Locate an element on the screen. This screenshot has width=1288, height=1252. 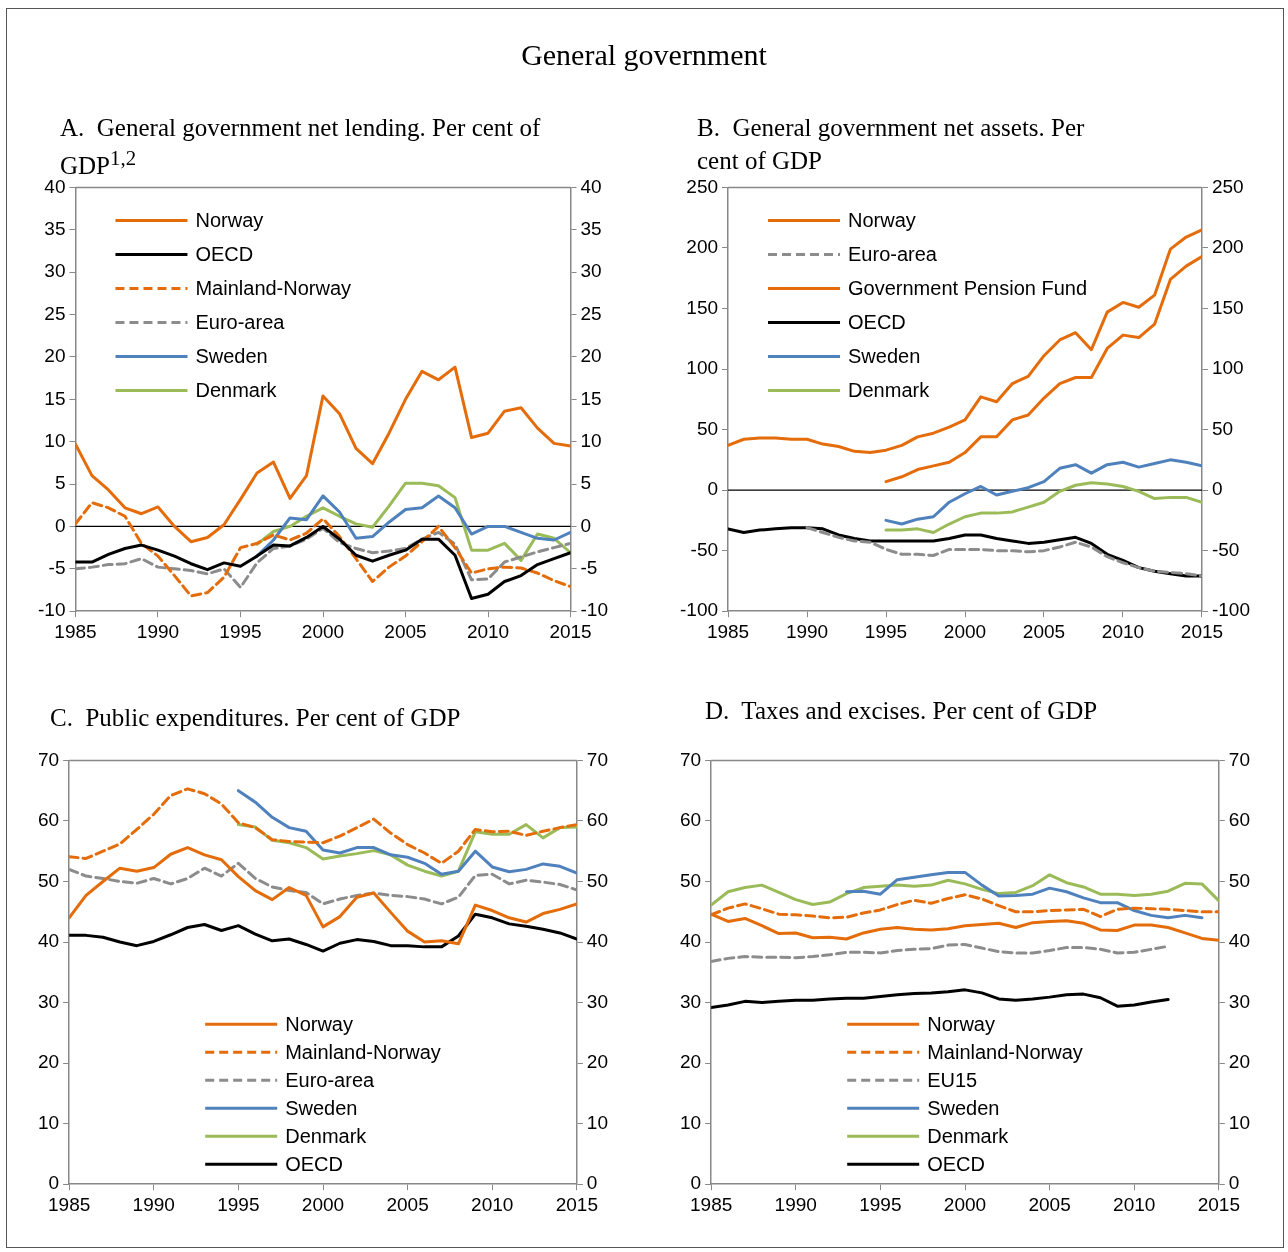
y2-tick-label: 250 is located at coordinates (1227, 186).